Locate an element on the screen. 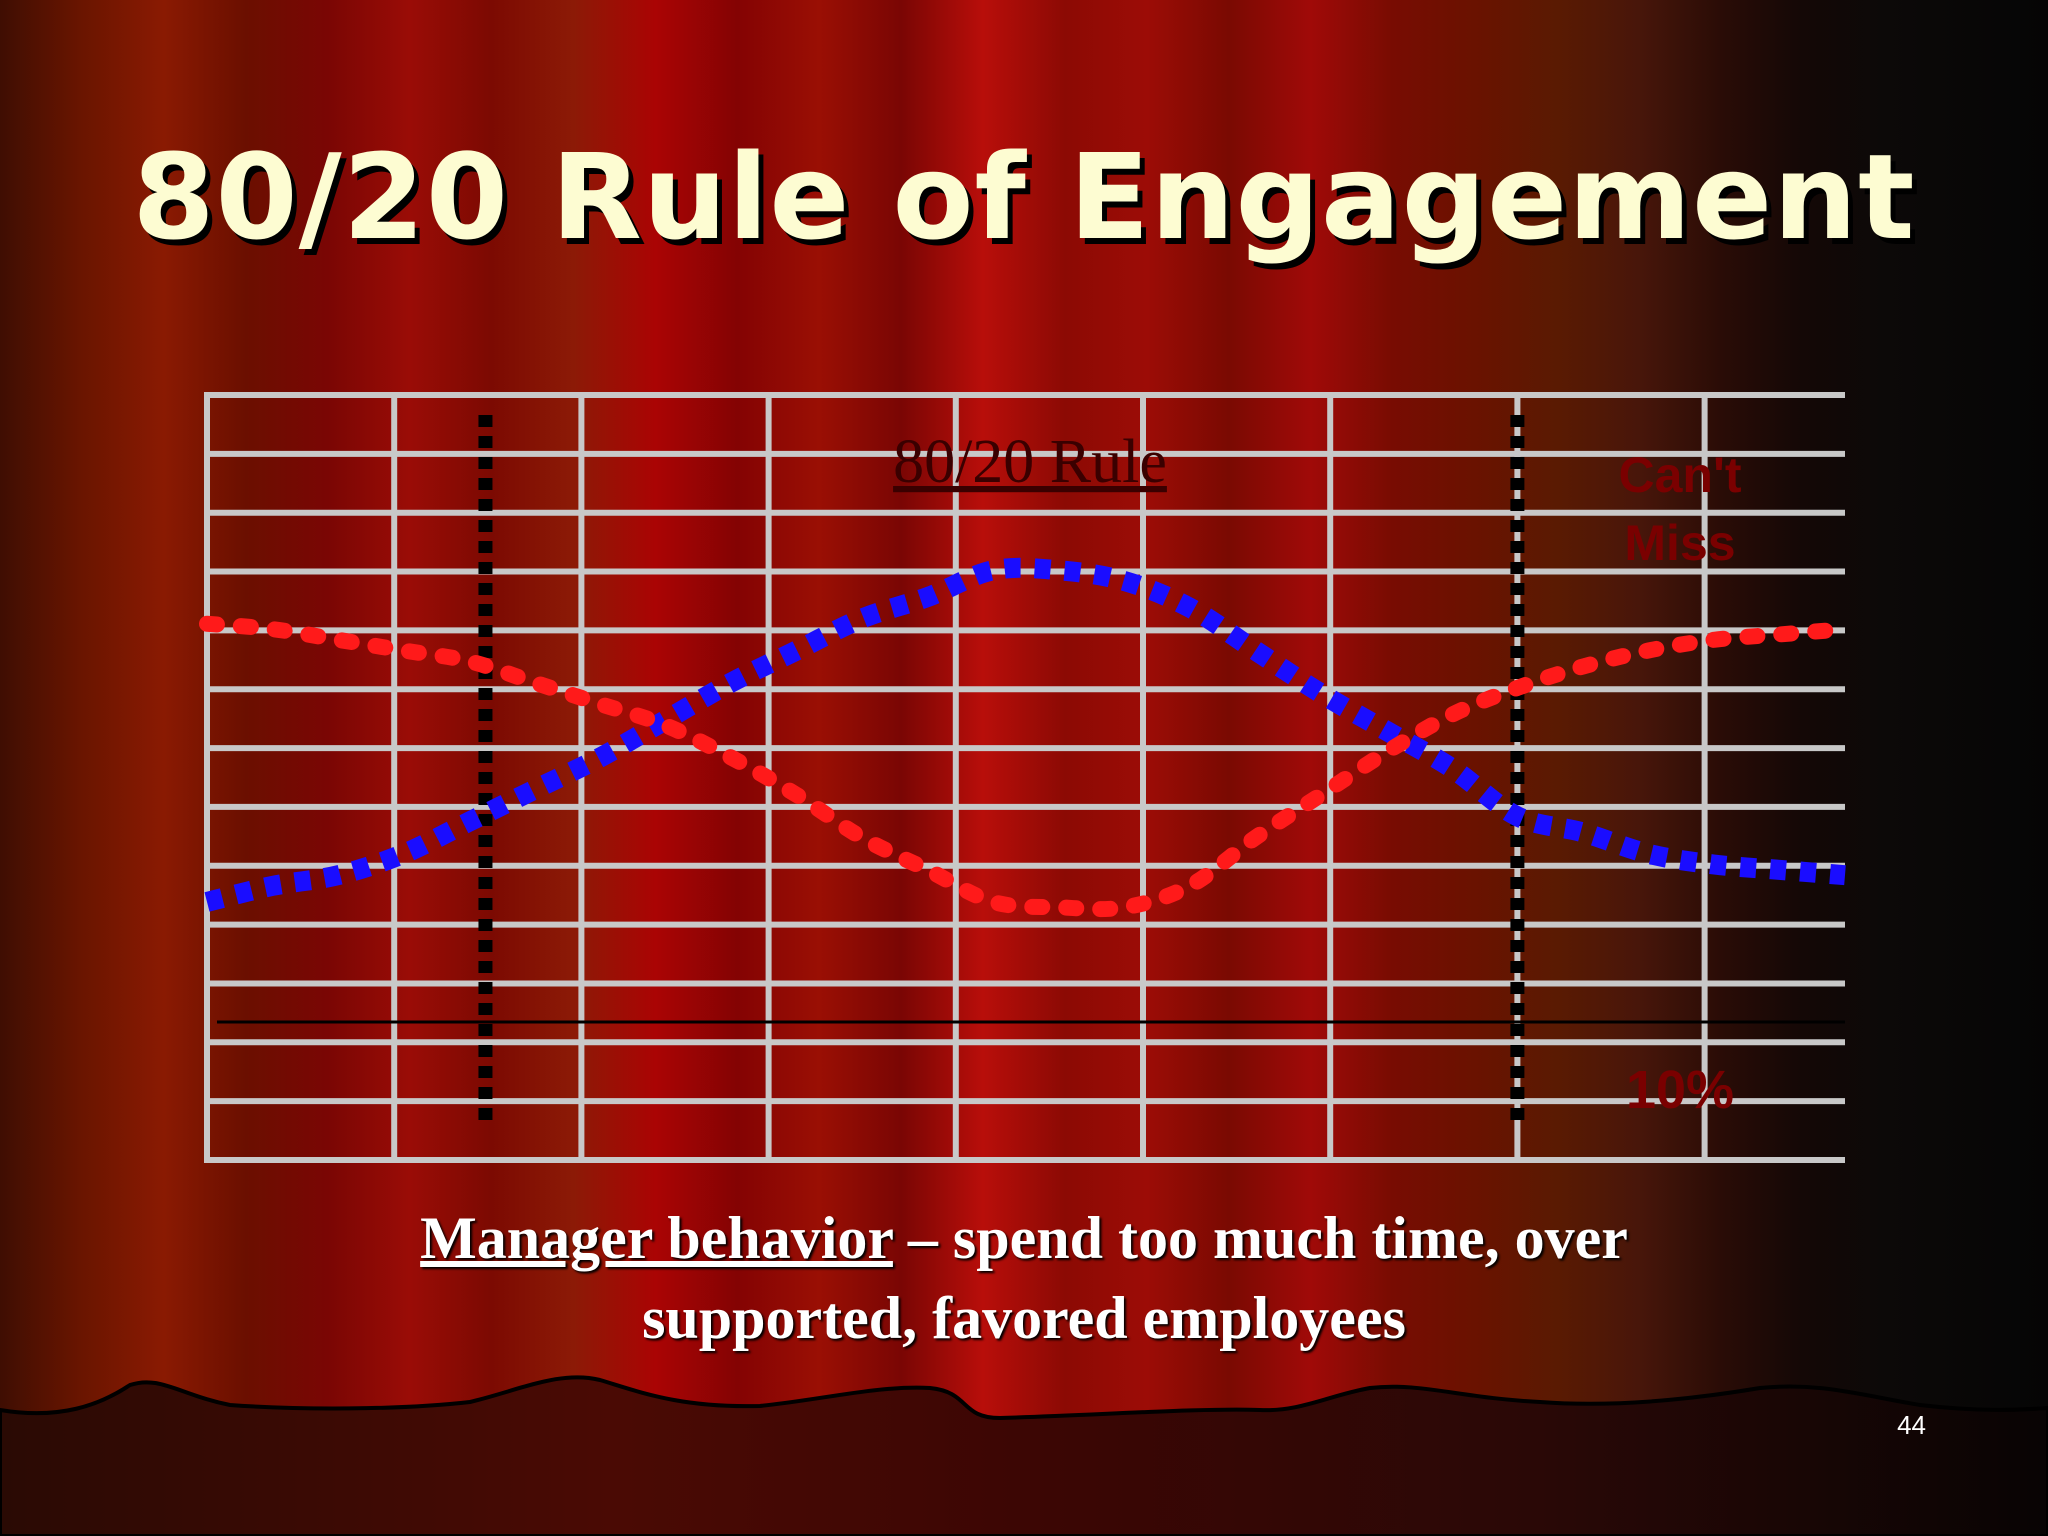 This screenshot has width=2048, height=1536. chart-title: 80/20 Rule is located at coordinates (1030, 462).